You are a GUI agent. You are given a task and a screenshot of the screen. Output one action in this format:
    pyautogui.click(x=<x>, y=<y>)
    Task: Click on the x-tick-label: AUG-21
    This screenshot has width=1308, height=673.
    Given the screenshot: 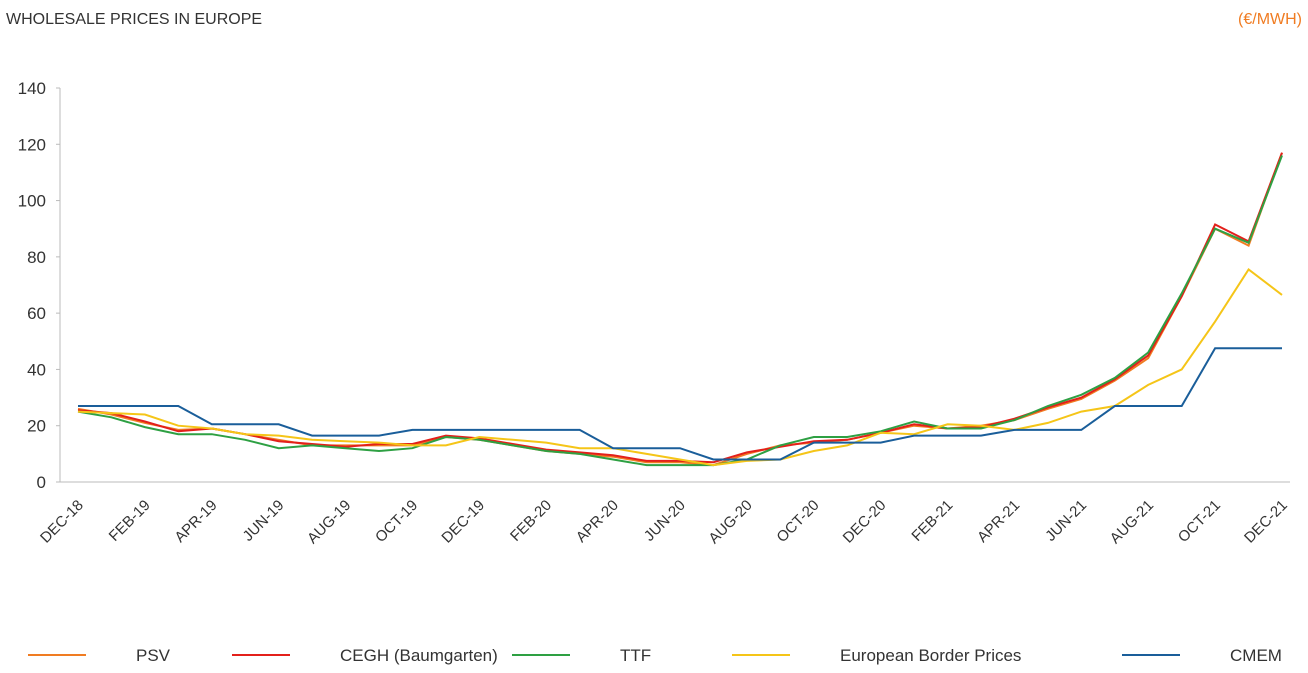 What is the action you would take?
    pyautogui.click(x=1132, y=522)
    